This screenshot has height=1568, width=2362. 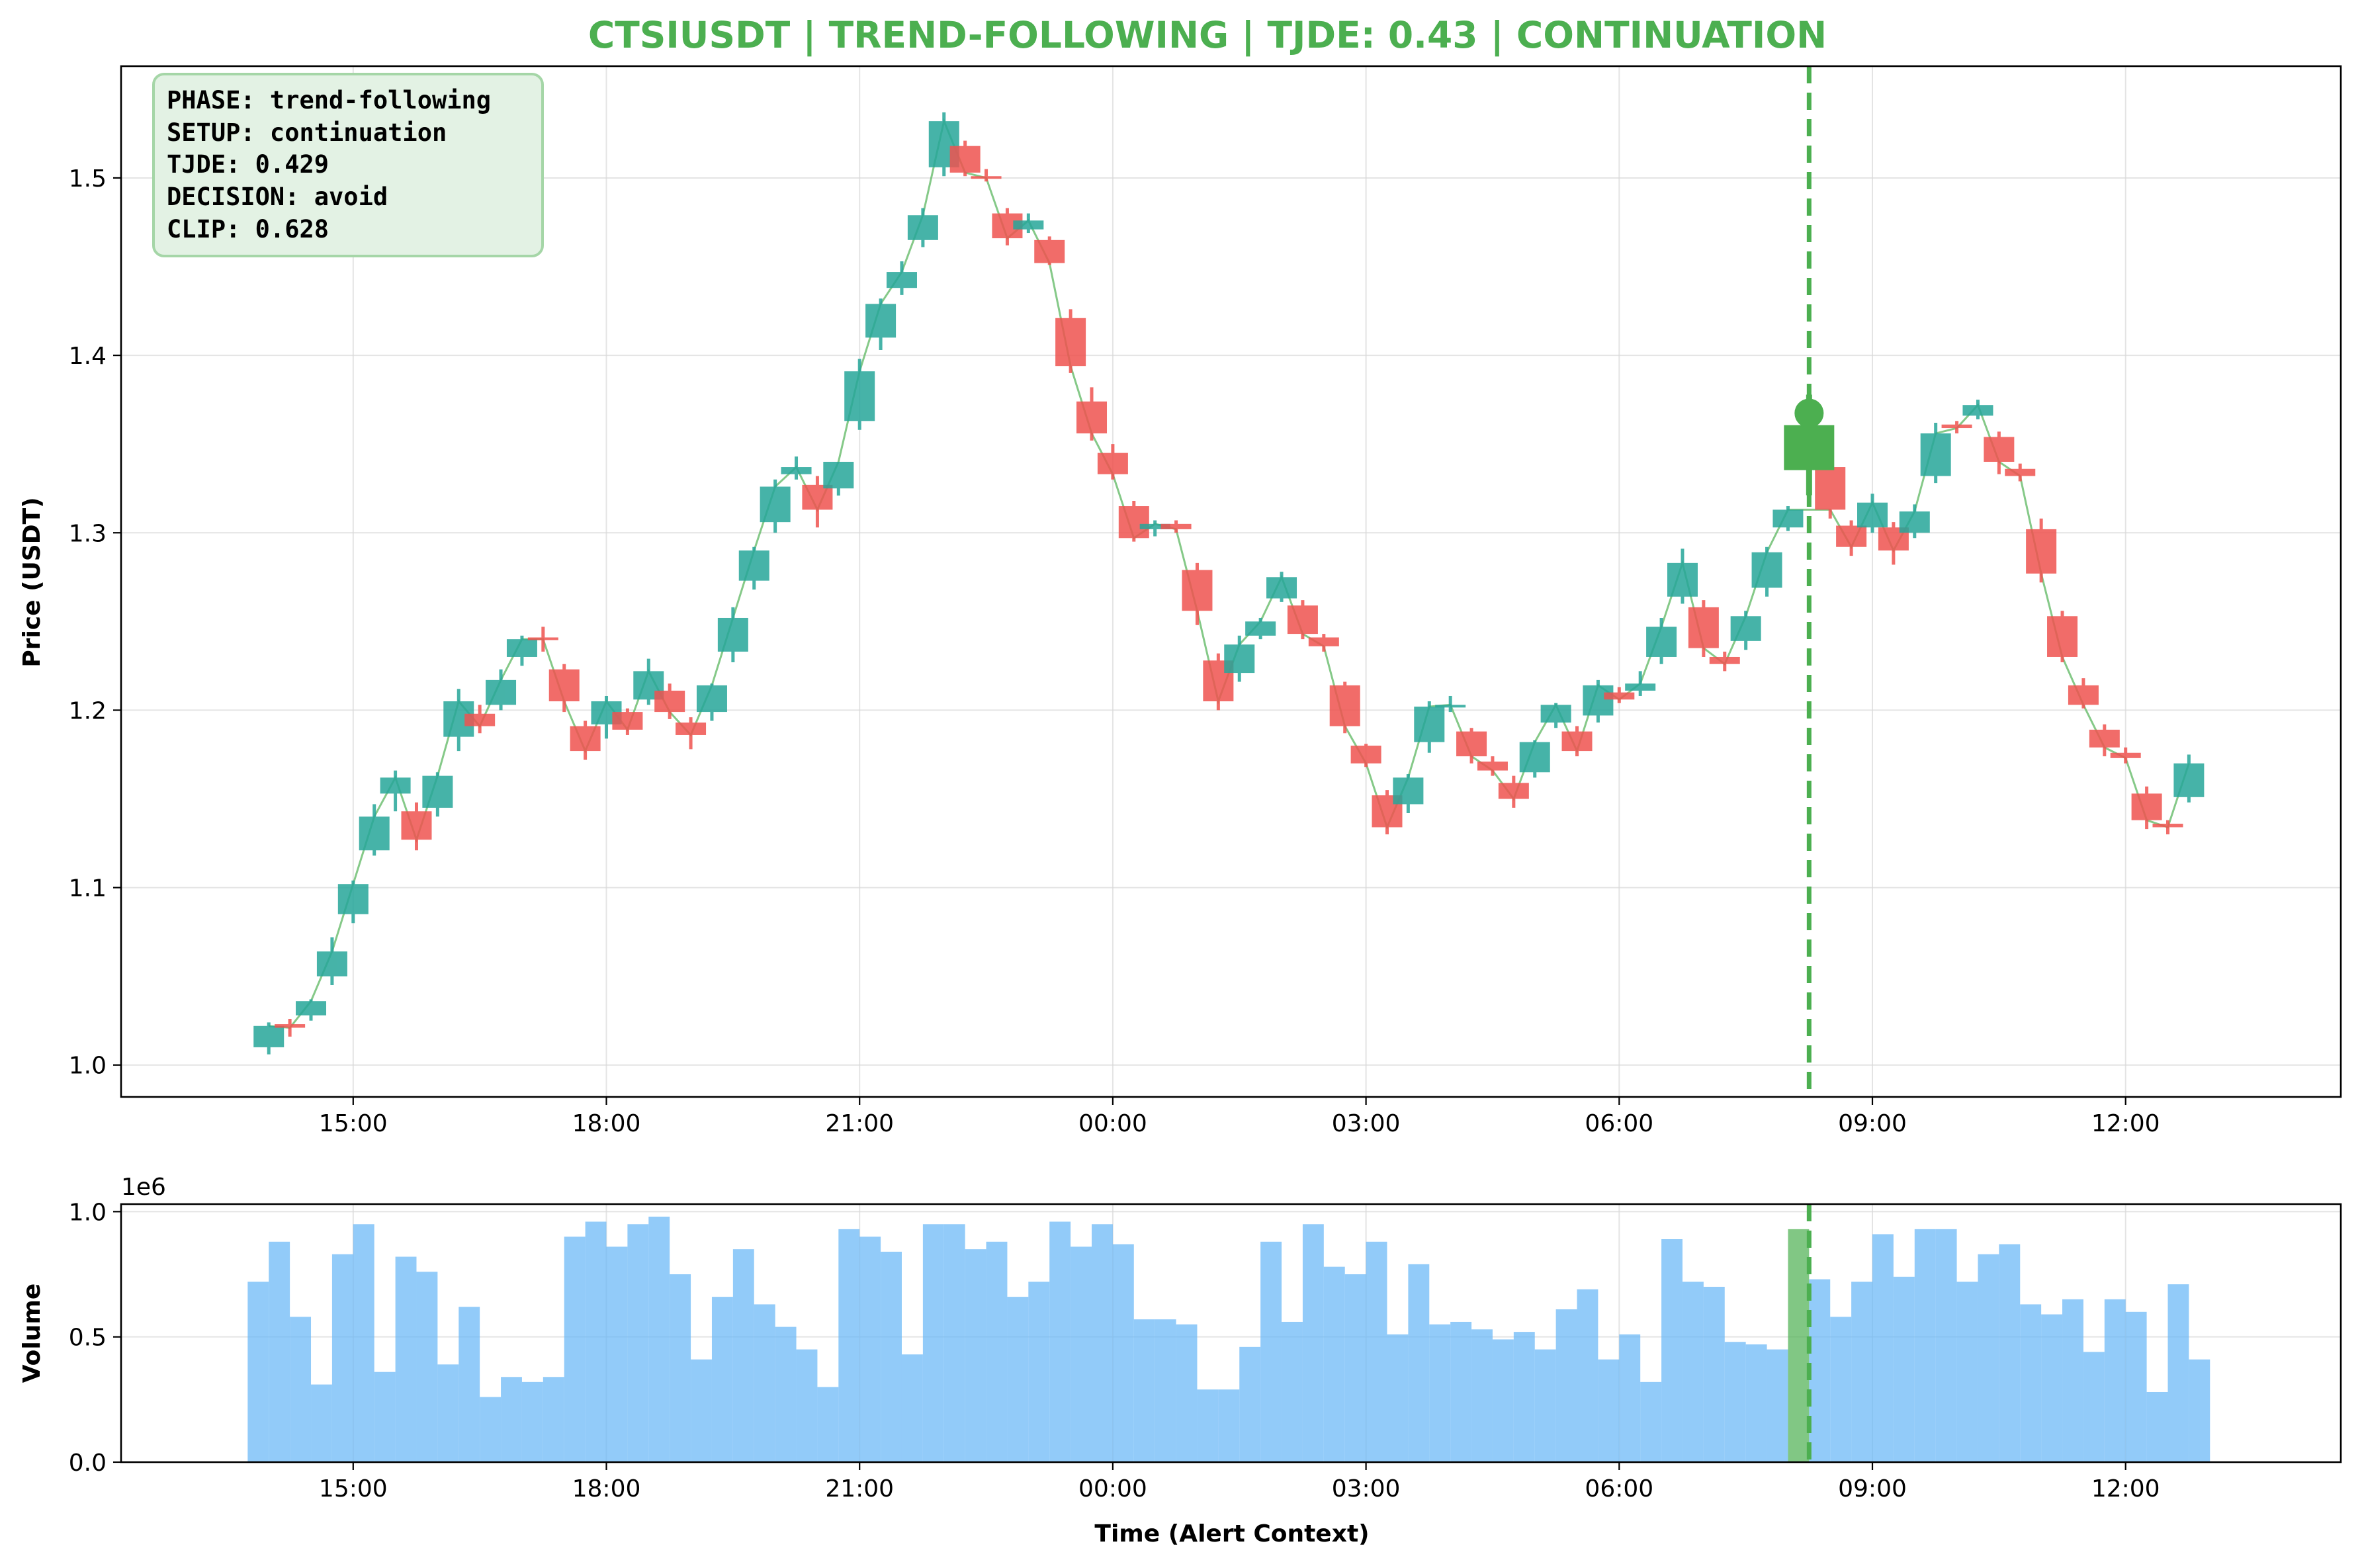 What do you see at coordinates (1366, 1124) in the screenshot?
I see `price-x-tick-label: 03:00` at bounding box center [1366, 1124].